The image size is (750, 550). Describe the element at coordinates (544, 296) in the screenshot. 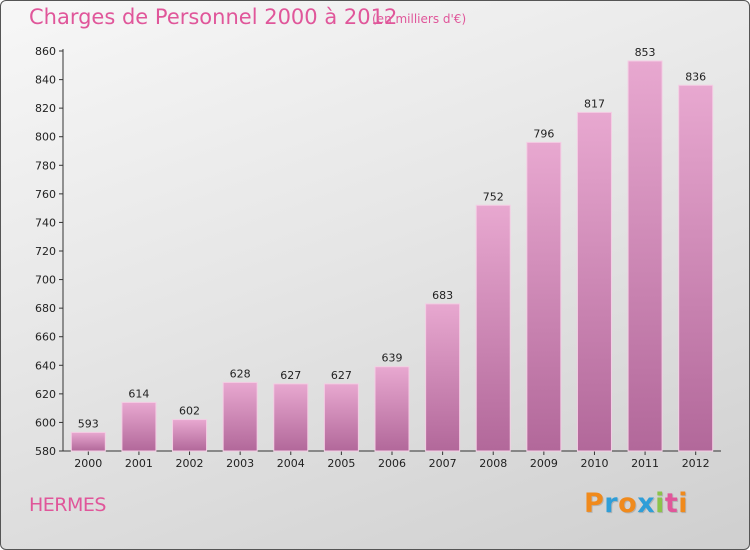

I see `bar-2009` at that location.